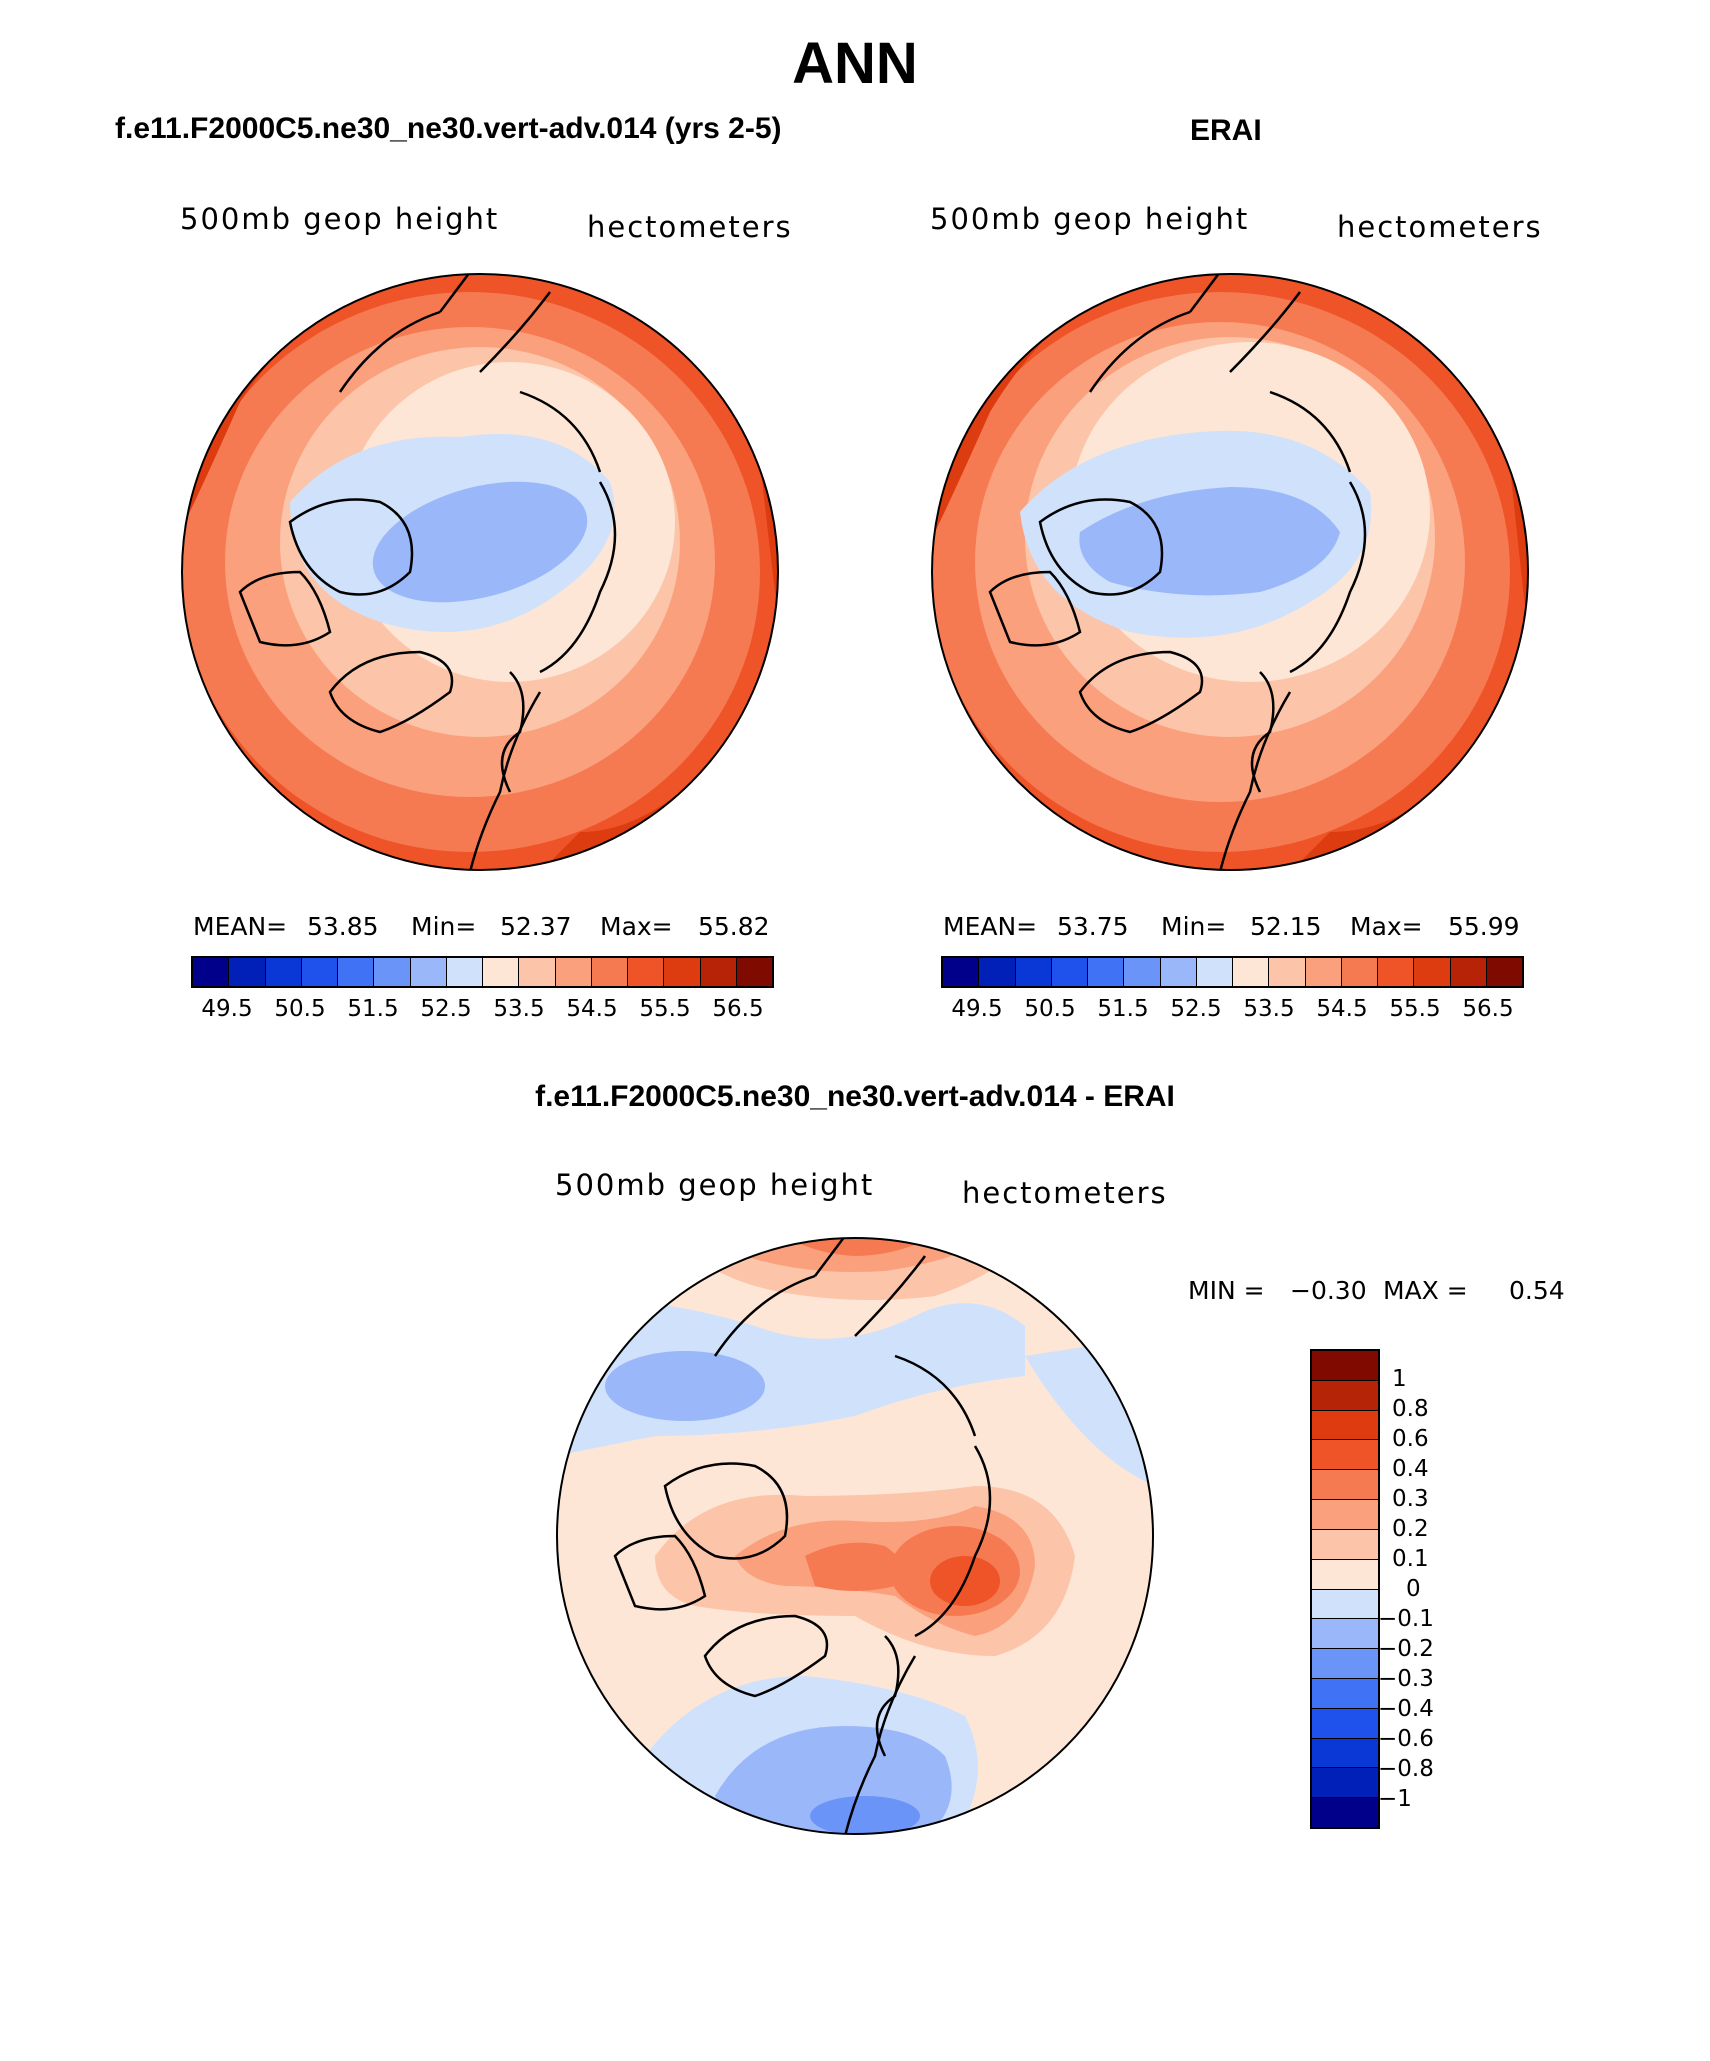 This screenshot has height=2061, width=1710. Describe the element at coordinates (1484, 926) in the screenshot. I see `panel2-max-value: 55.99` at that location.